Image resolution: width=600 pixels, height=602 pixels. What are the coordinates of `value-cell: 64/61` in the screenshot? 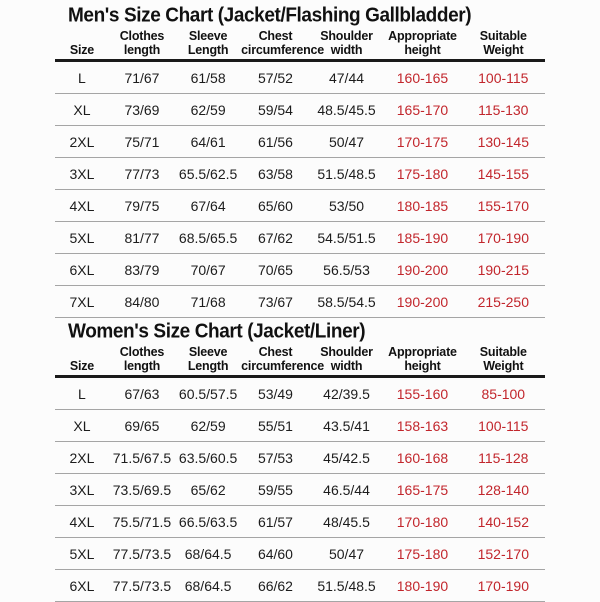 It's located at (208, 141).